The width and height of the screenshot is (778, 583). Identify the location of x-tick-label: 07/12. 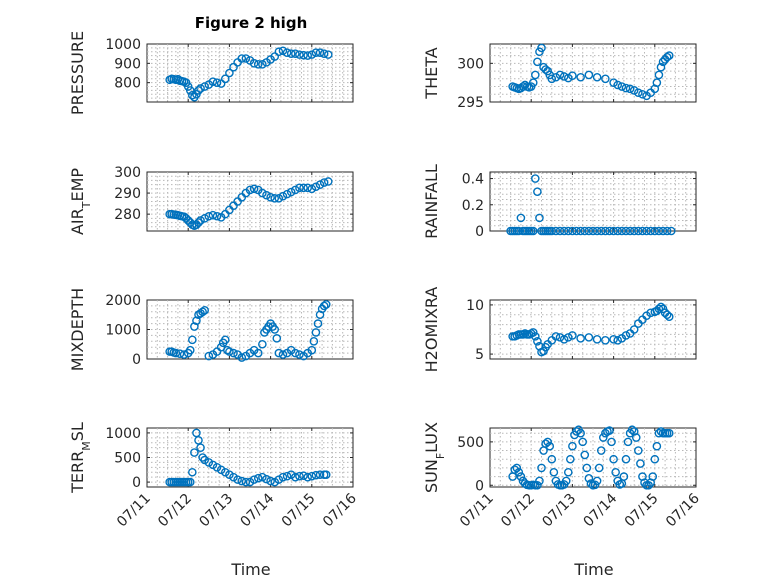
(175, 511).